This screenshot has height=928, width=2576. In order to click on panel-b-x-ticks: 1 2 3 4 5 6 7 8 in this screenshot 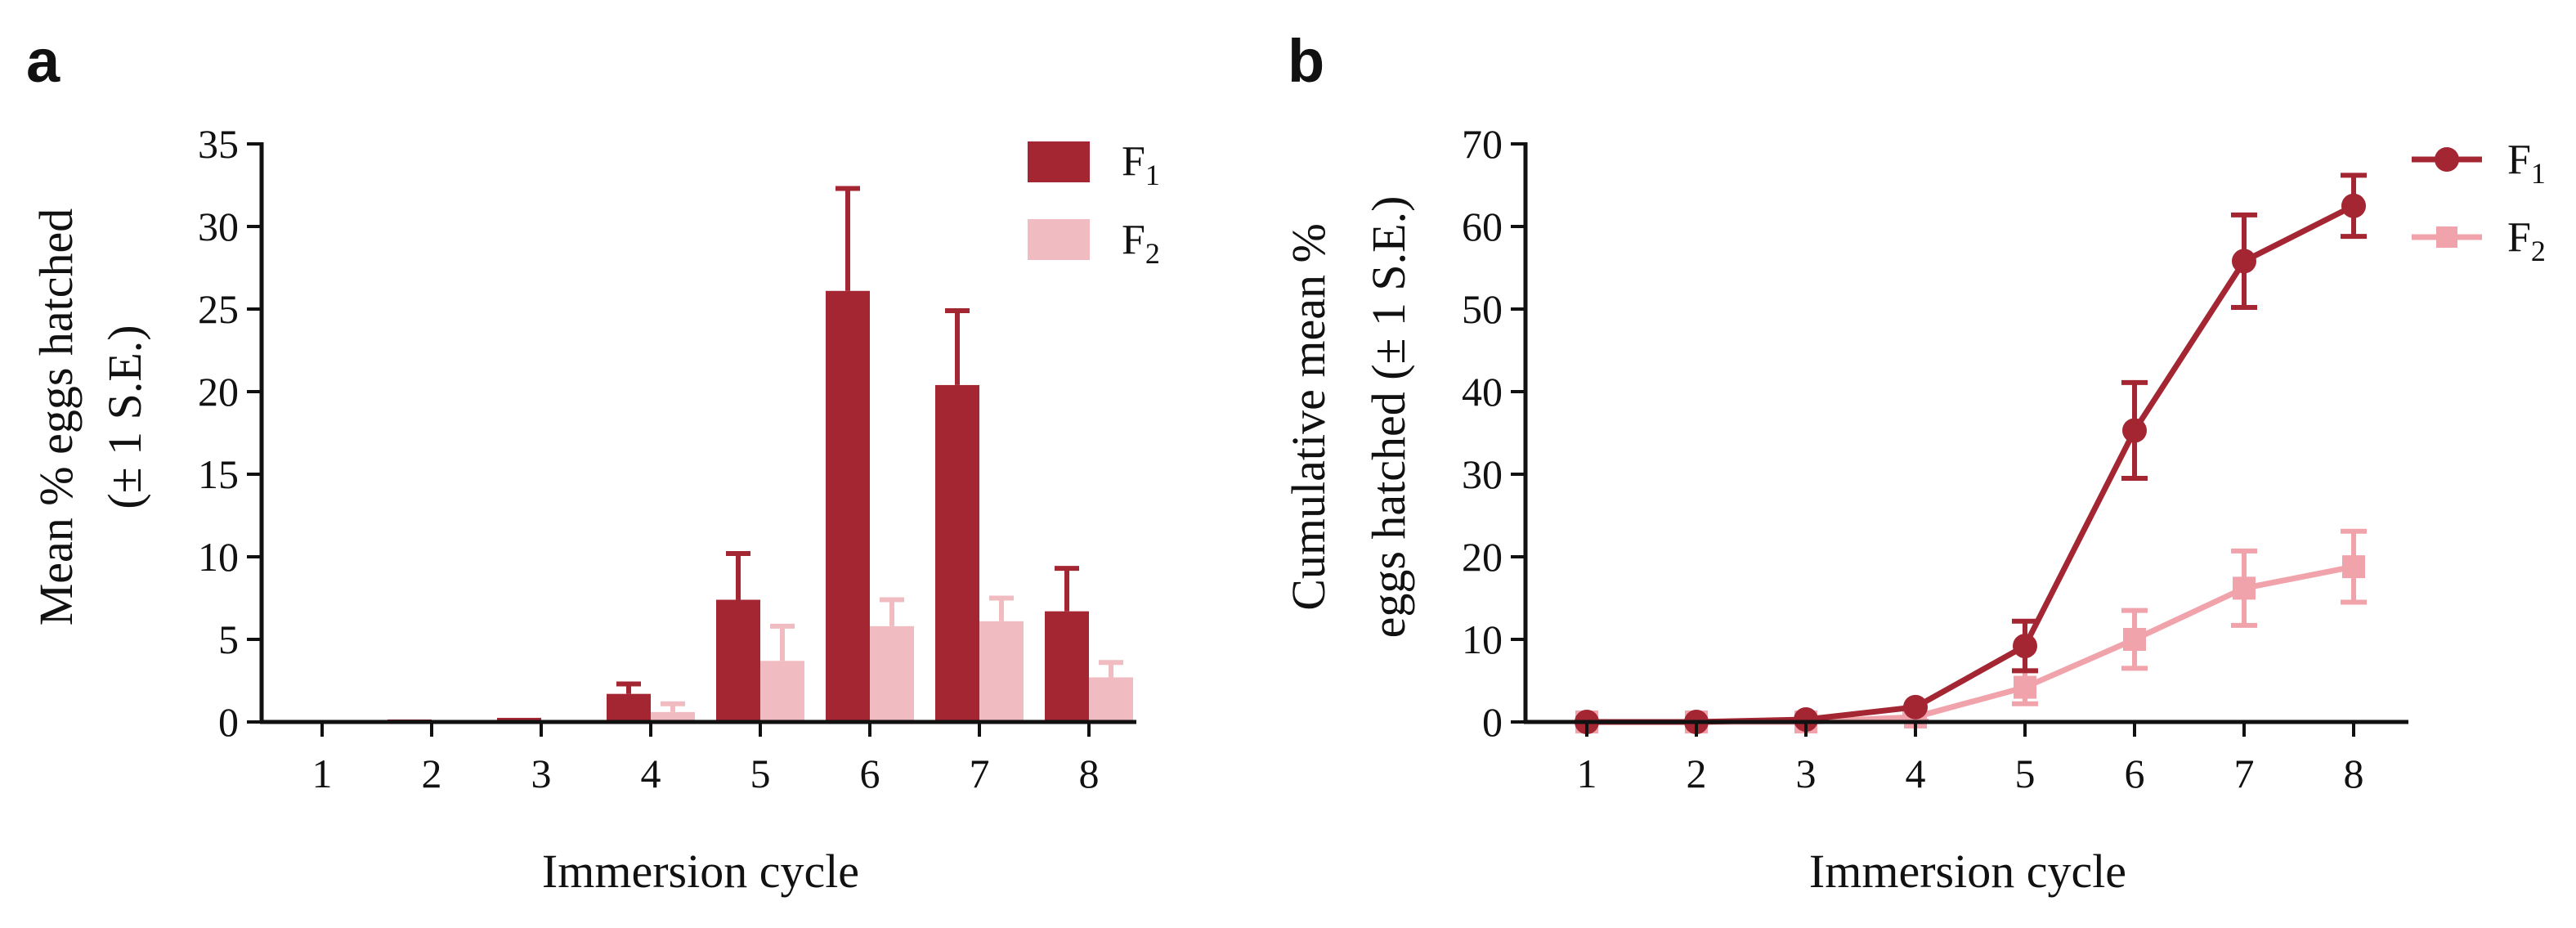, I will do `click(1970, 759)`.